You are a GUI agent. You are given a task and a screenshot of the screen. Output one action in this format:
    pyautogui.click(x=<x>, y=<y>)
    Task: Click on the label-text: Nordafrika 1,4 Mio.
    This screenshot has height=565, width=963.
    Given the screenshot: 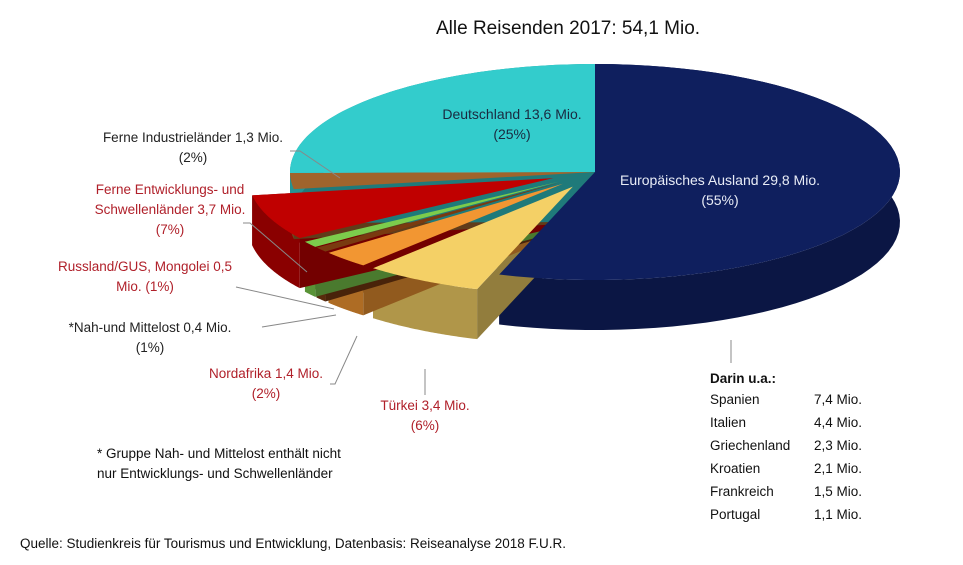 What is the action you would take?
    pyautogui.click(x=266, y=373)
    